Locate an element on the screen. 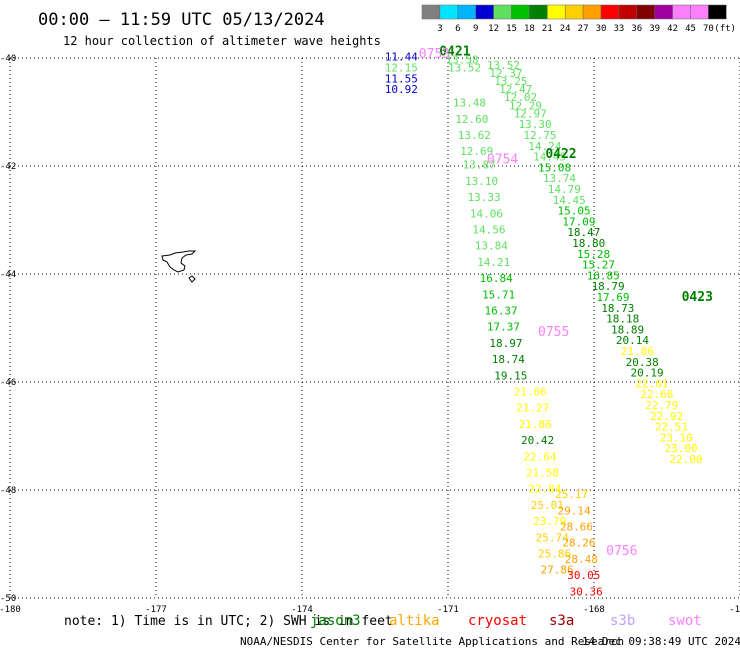 Image resolution: width=740 pixels, height=650 pixels. wave-height-value: 30.05 is located at coordinates (583, 575).